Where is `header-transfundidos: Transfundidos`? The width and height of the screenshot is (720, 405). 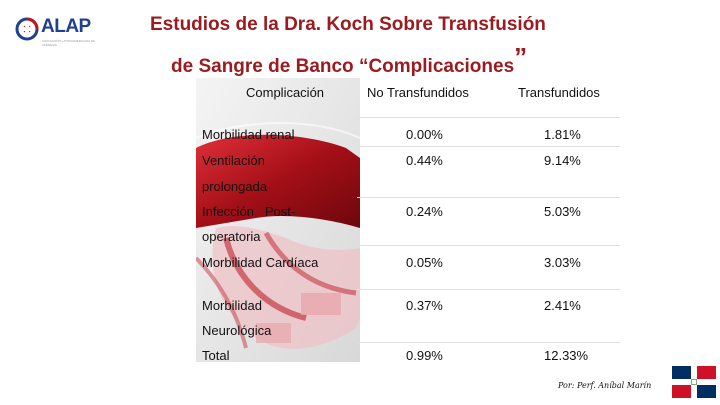 header-transfundidos: Transfundidos is located at coordinates (559, 92).